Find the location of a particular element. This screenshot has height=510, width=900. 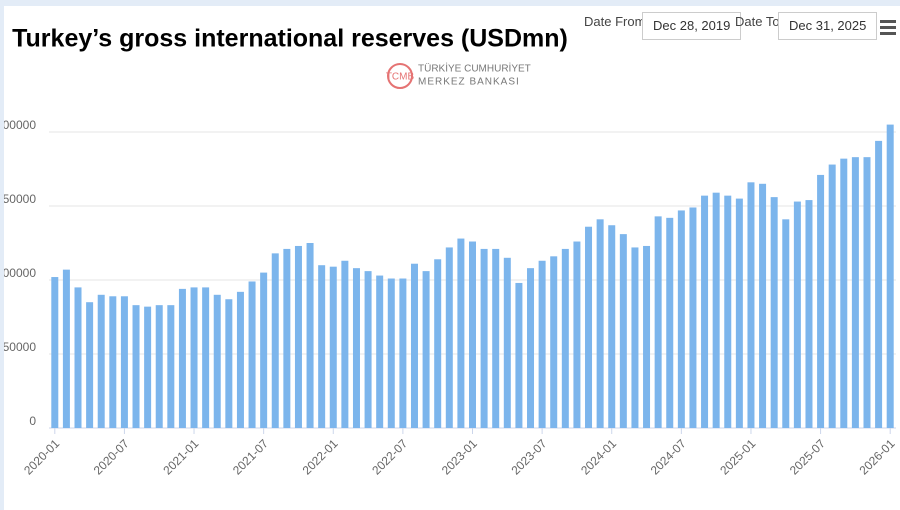

date-from-input: Dec 28, 2019 is located at coordinates (692, 26).